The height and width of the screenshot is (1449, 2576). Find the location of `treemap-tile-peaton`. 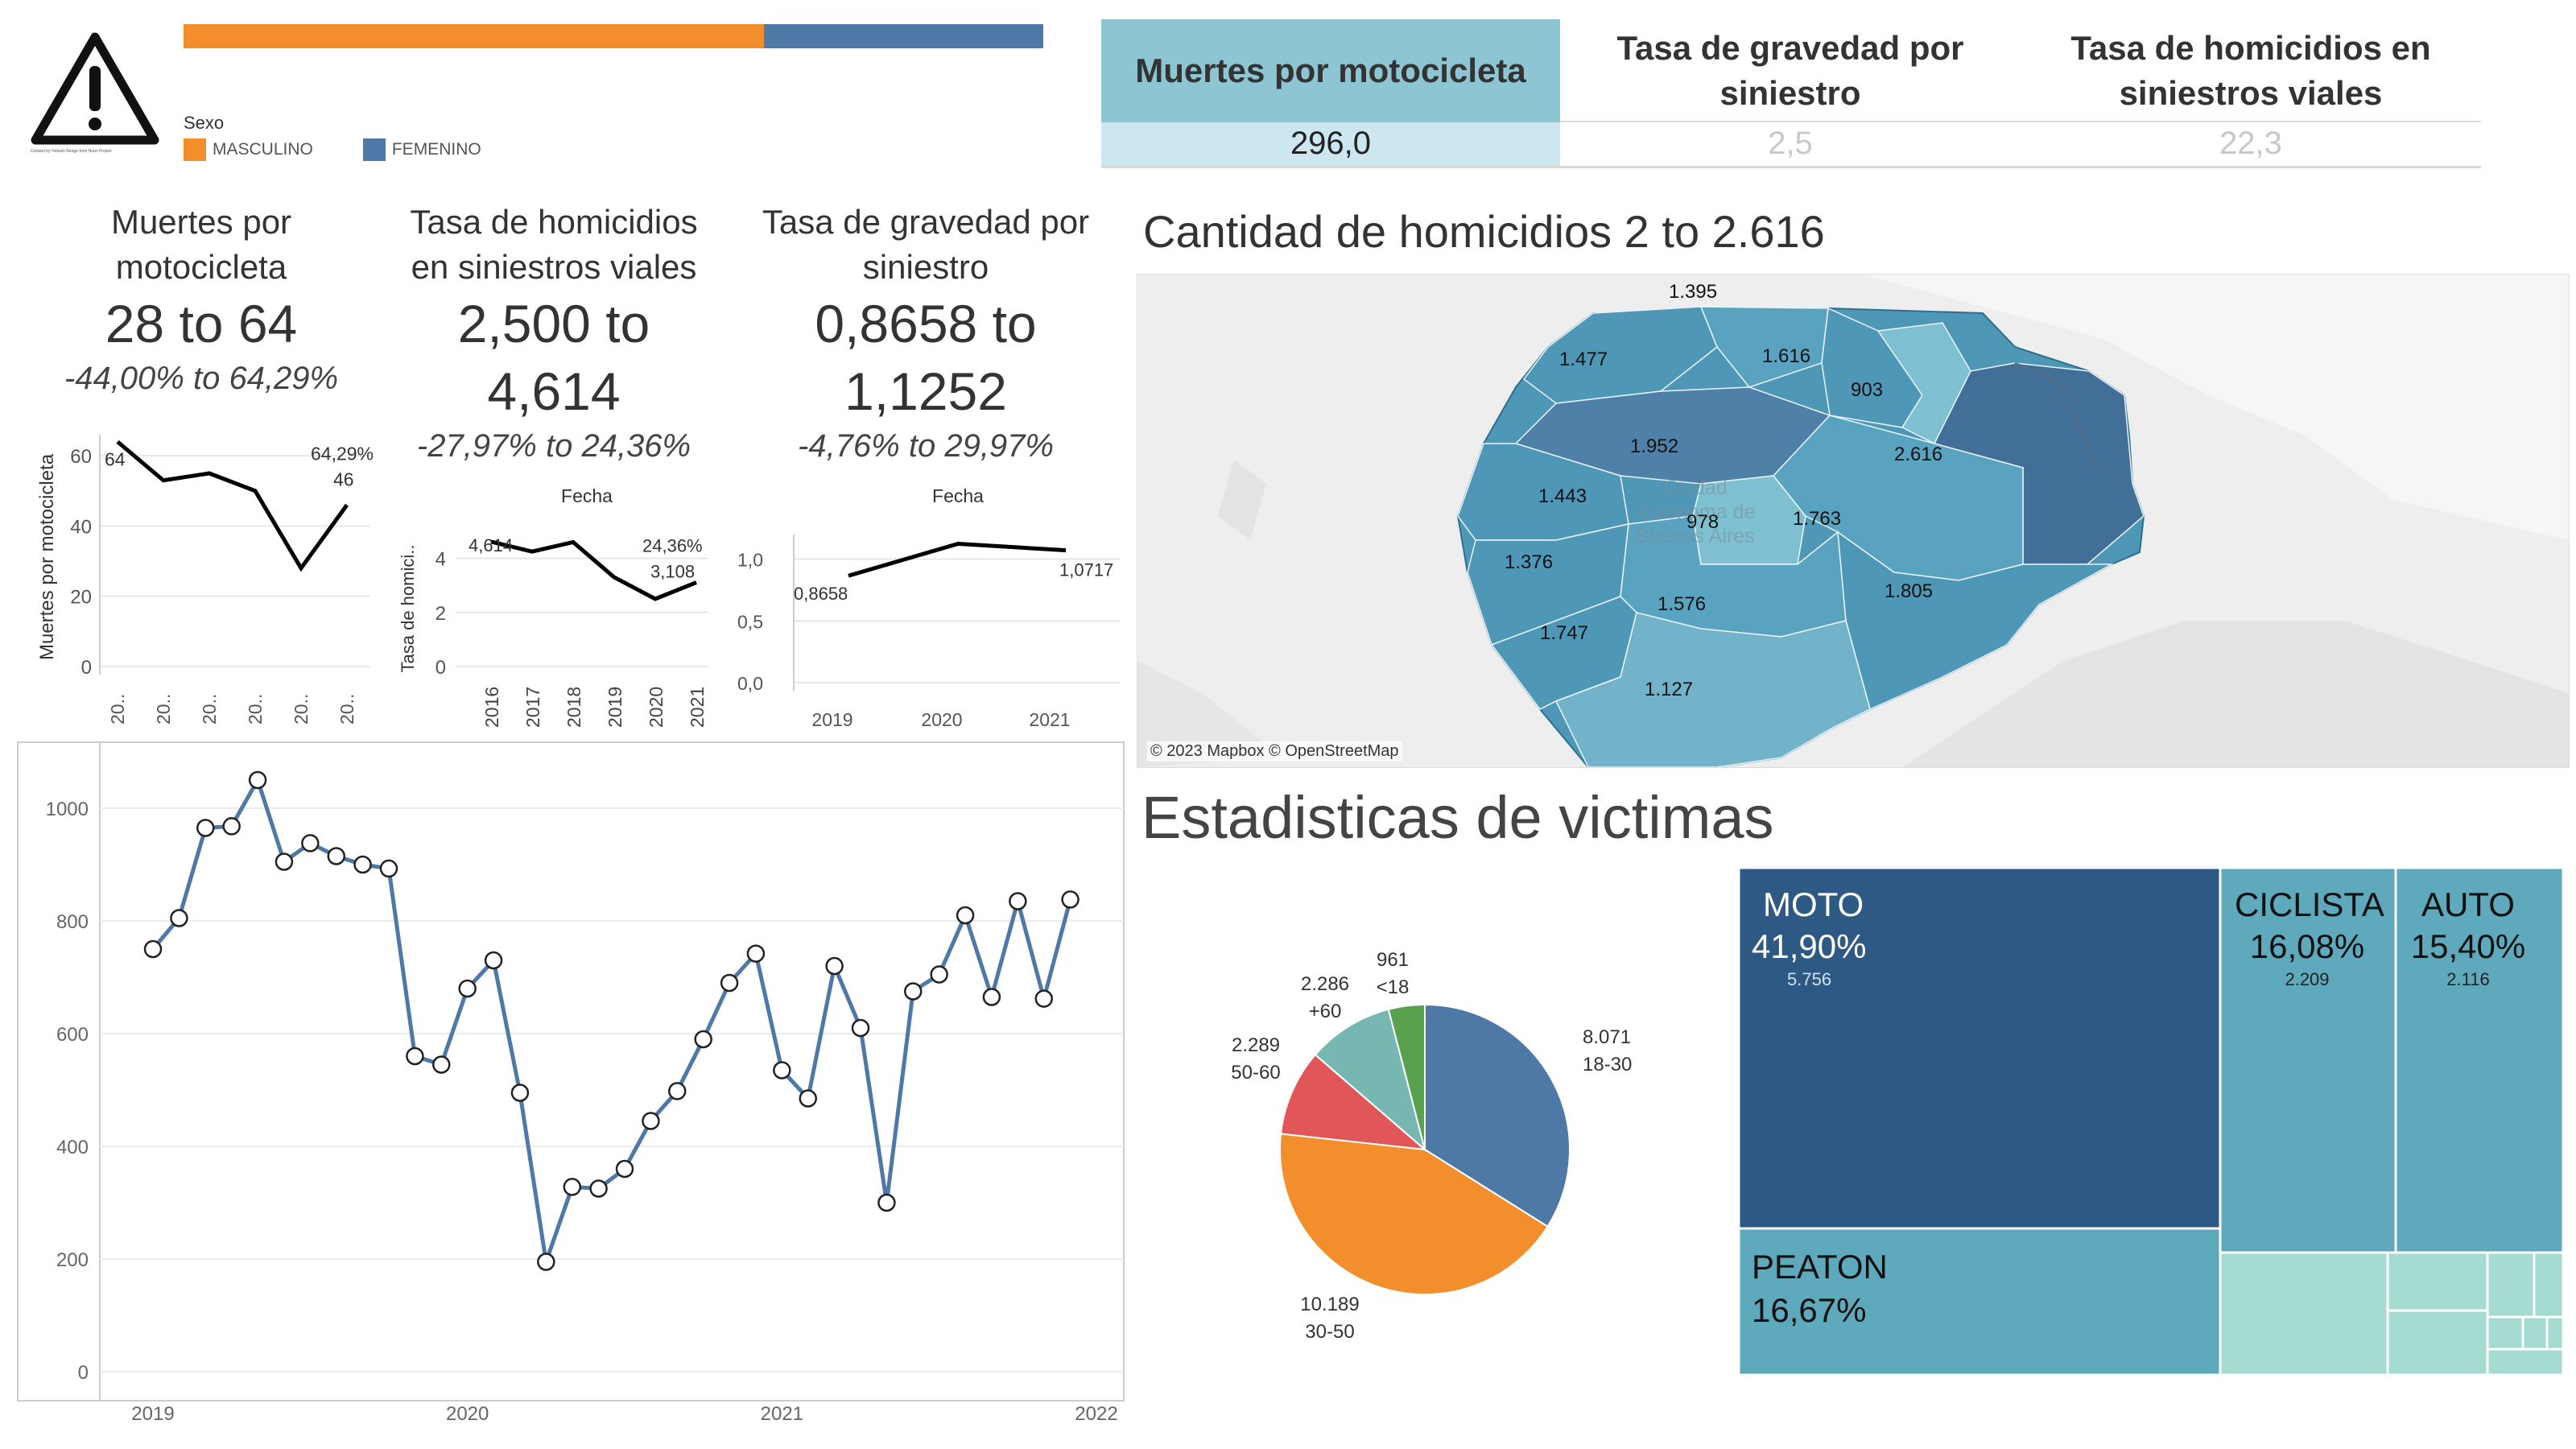

treemap-tile-peaton is located at coordinates (1980, 1301).